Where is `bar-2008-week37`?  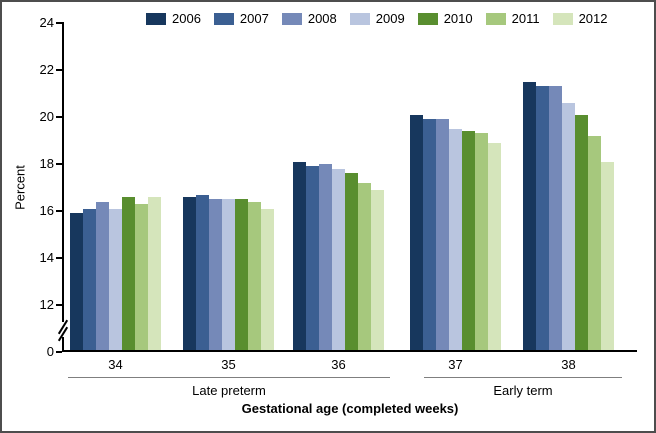
bar-2008-week37 is located at coordinates (442, 235).